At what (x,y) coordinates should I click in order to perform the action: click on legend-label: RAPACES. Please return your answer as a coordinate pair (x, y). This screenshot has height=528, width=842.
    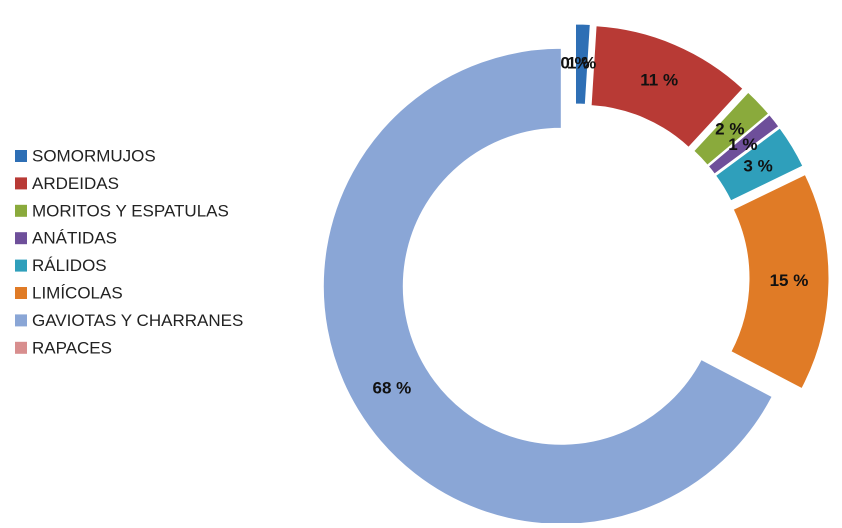
    Looking at the image, I should click on (72, 347).